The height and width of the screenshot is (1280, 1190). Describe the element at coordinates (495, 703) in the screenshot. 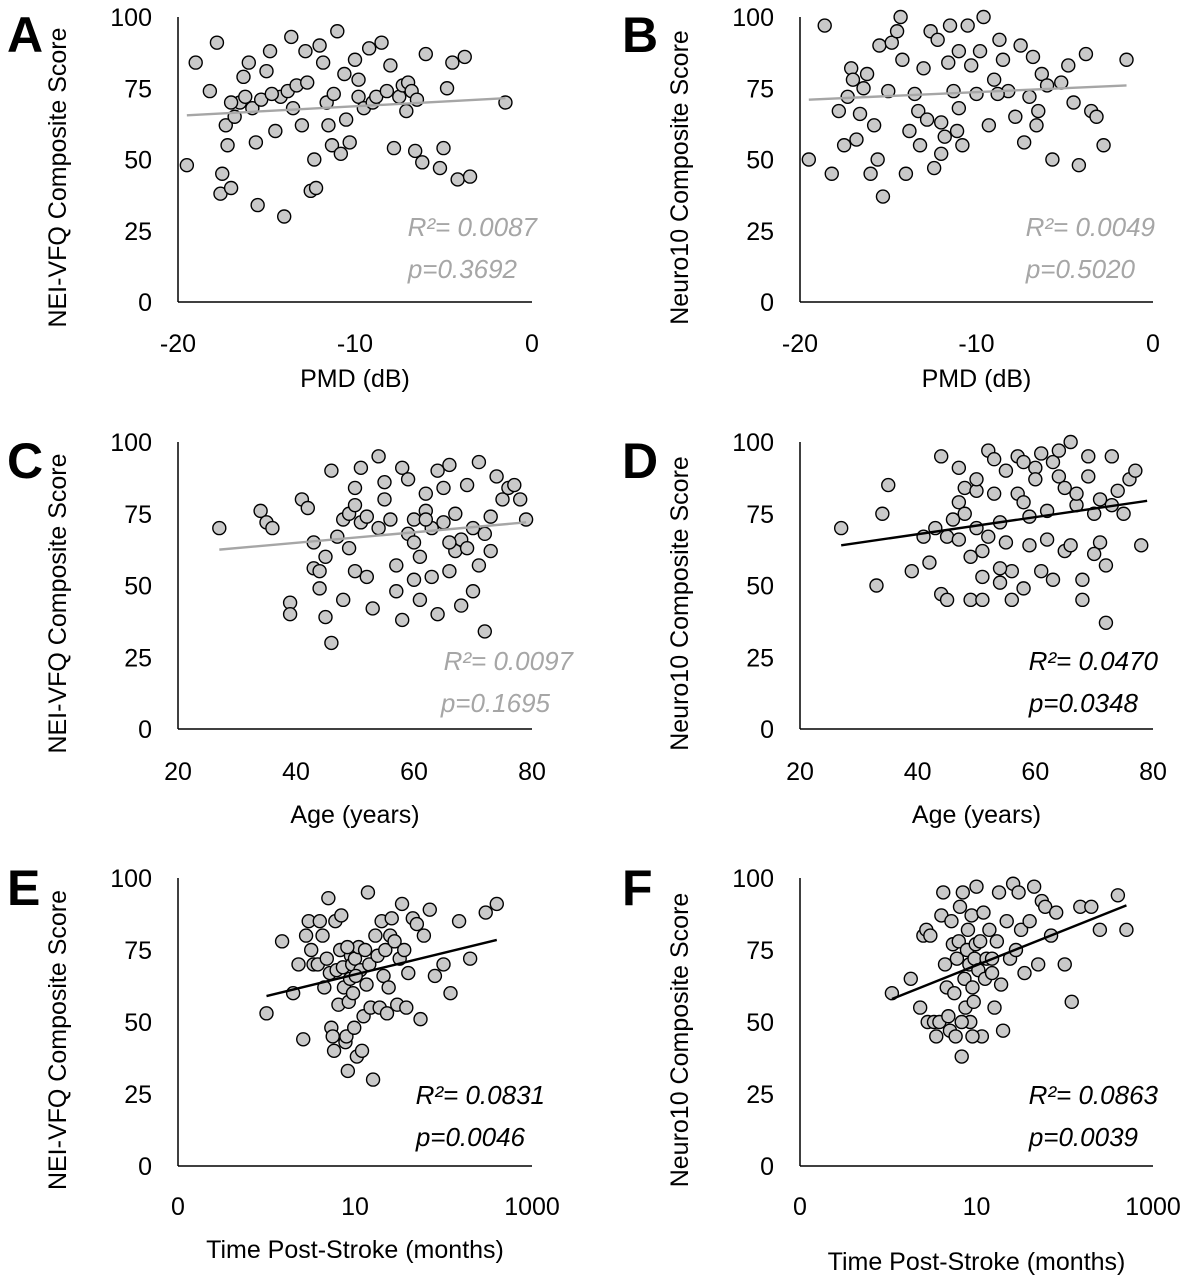

I see `p-value-label: p=0.1695` at that location.